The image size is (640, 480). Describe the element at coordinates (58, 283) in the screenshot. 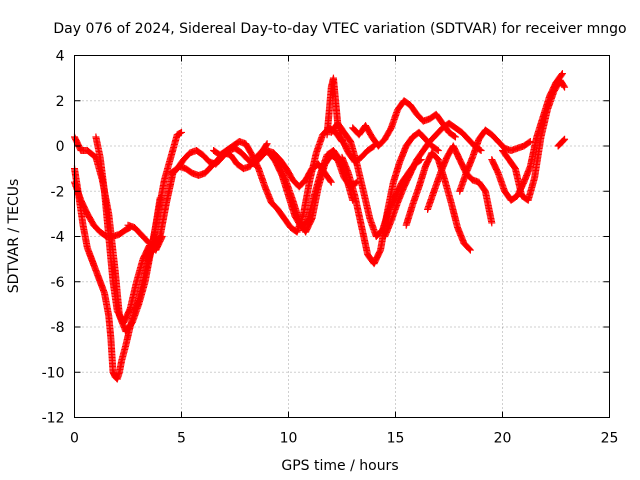

I see `y-tick-label: -6` at that location.